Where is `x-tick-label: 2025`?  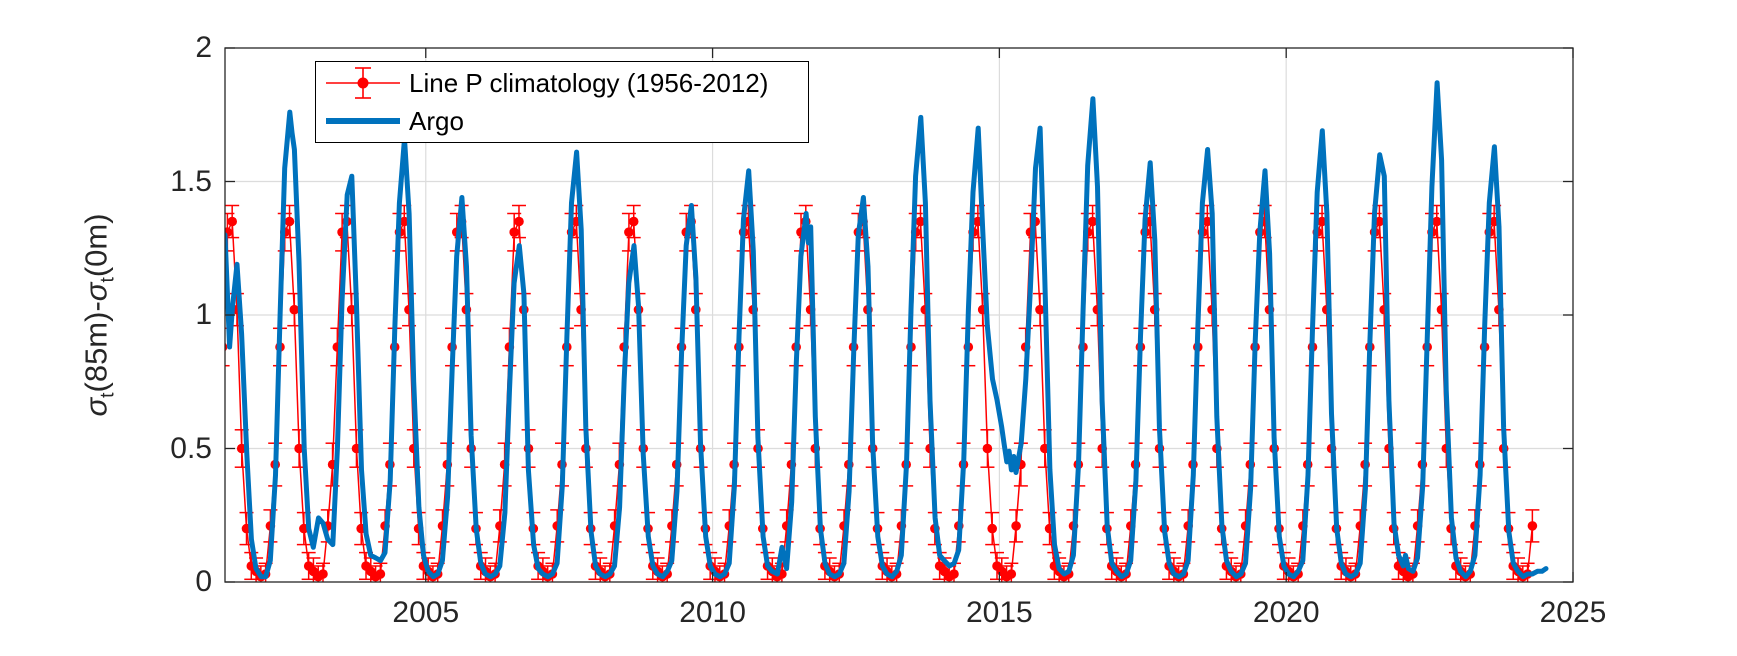 x-tick-label: 2025 is located at coordinates (1573, 612).